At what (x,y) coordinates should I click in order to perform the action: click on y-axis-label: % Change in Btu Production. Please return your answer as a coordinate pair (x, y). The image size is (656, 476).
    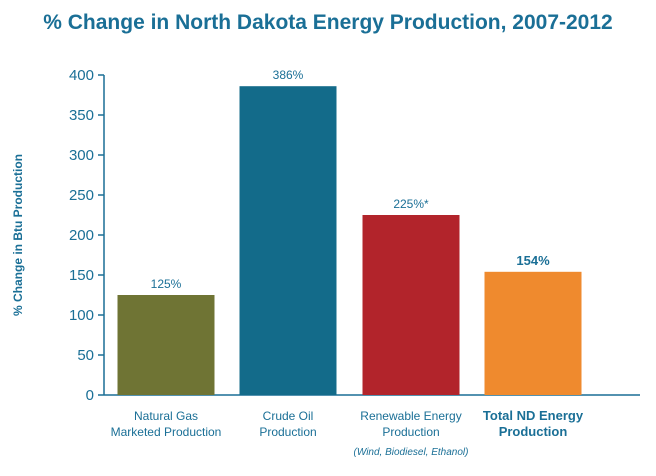
    Looking at the image, I should click on (18, 235).